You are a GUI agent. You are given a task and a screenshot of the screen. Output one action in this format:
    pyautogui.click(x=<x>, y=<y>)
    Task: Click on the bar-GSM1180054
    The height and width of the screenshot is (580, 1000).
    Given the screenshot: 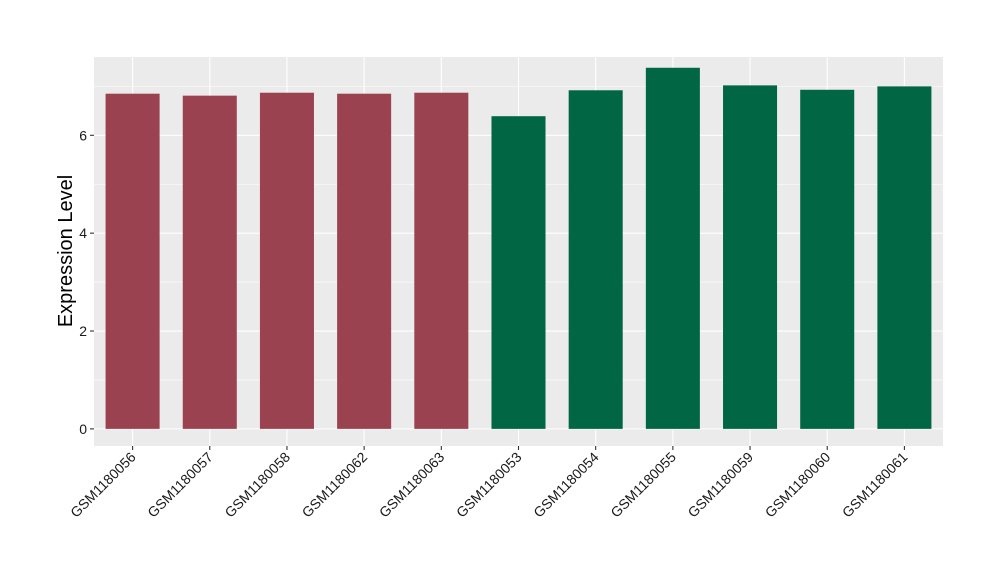 What is the action you would take?
    pyautogui.click(x=595, y=259)
    